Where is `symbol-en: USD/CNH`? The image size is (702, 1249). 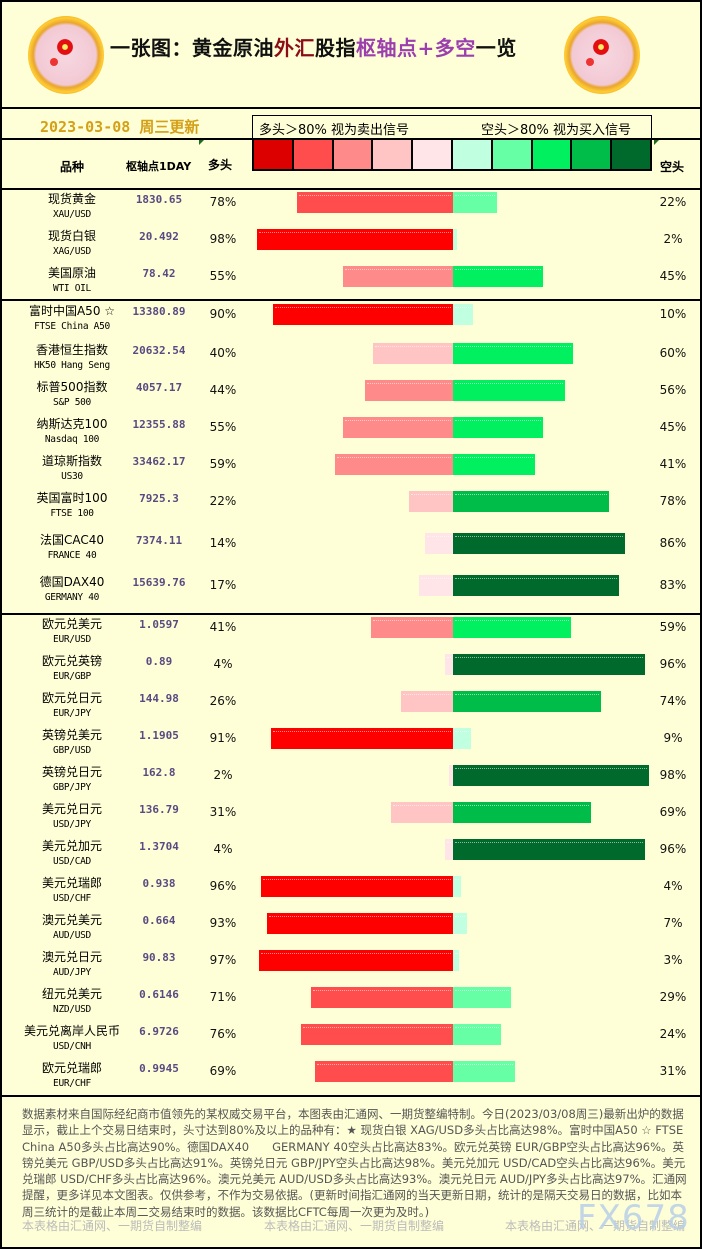
symbol-en: USD/CNH is located at coordinates (72, 1046).